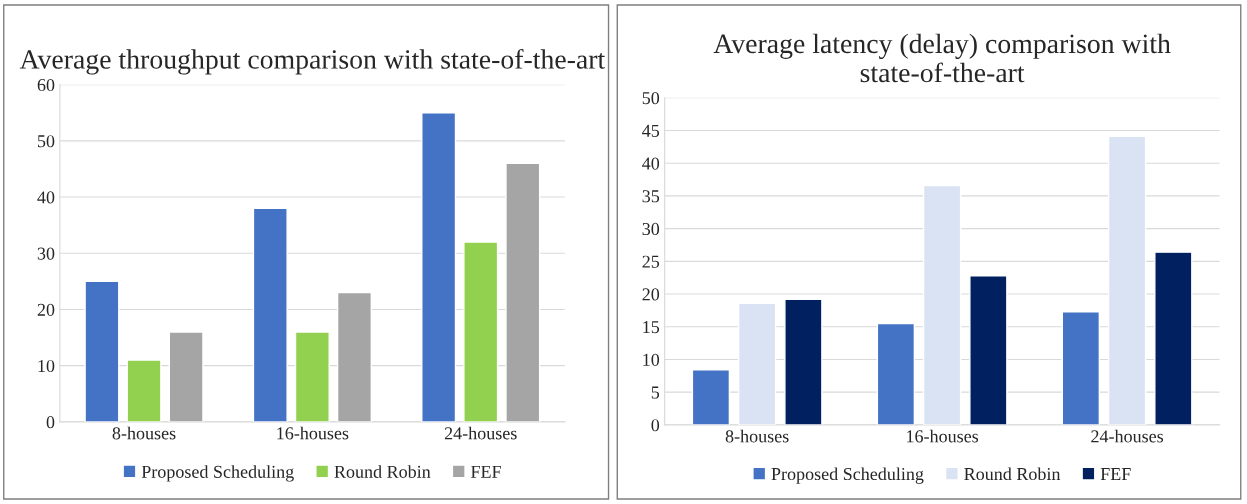 This screenshot has width=1247, height=504. What do you see at coordinates (651, 130) in the screenshot?
I see `y-tick-label: 45` at bounding box center [651, 130].